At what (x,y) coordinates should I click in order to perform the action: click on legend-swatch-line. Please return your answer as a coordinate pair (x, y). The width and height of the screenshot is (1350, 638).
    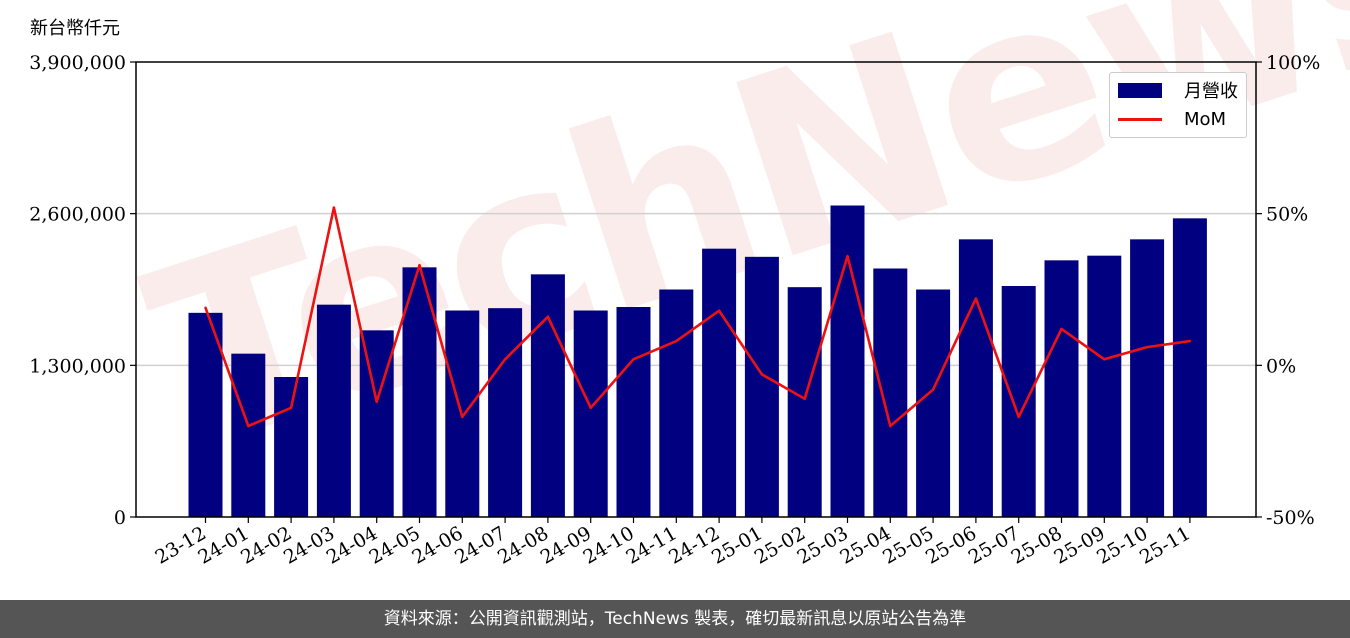
    Looking at the image, I should click on (1140, 119).